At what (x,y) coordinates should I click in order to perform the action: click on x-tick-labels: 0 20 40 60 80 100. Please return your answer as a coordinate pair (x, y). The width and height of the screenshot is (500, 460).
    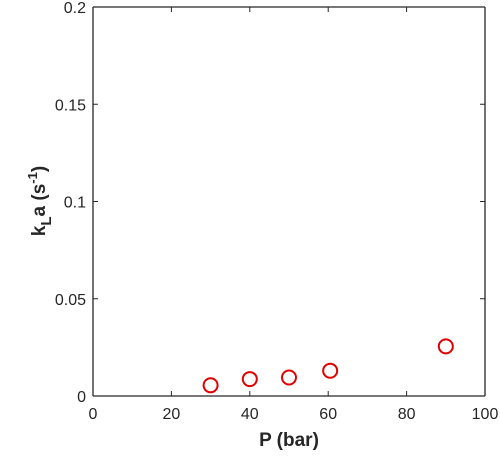
    Looking at the image, I should click on (294, 414).